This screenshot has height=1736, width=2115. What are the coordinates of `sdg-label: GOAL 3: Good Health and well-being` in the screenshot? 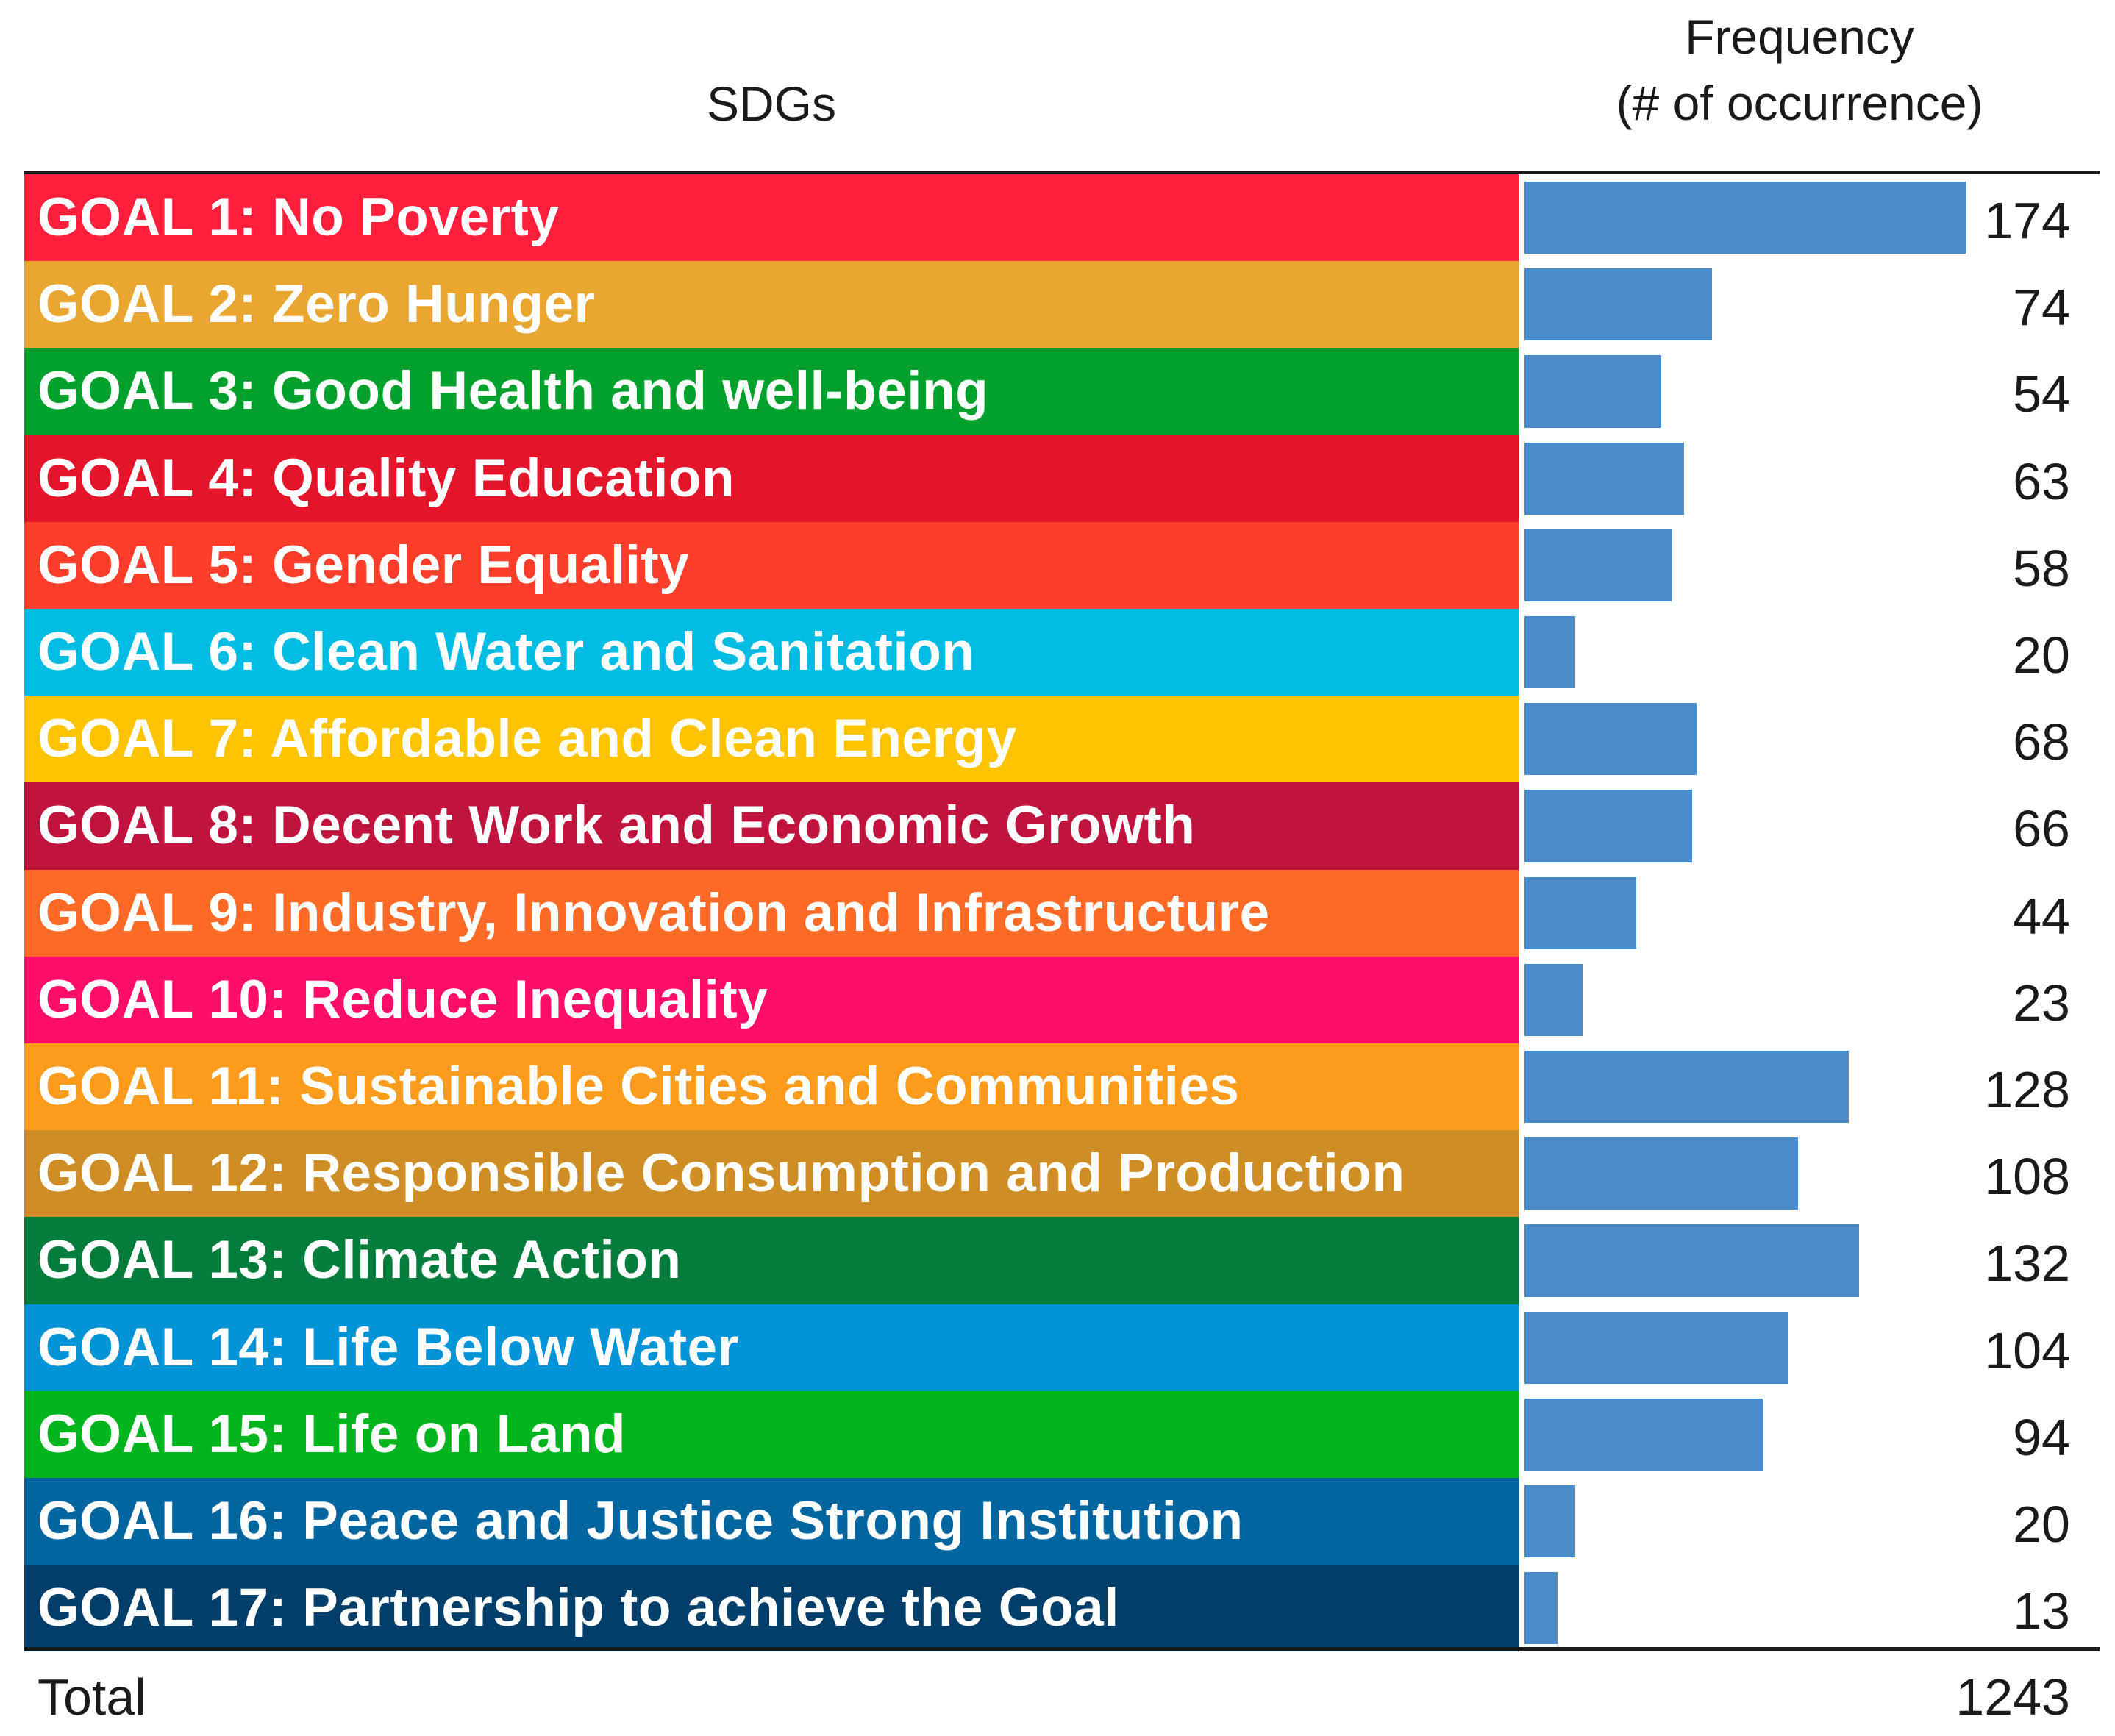 It's located at (513, 391).